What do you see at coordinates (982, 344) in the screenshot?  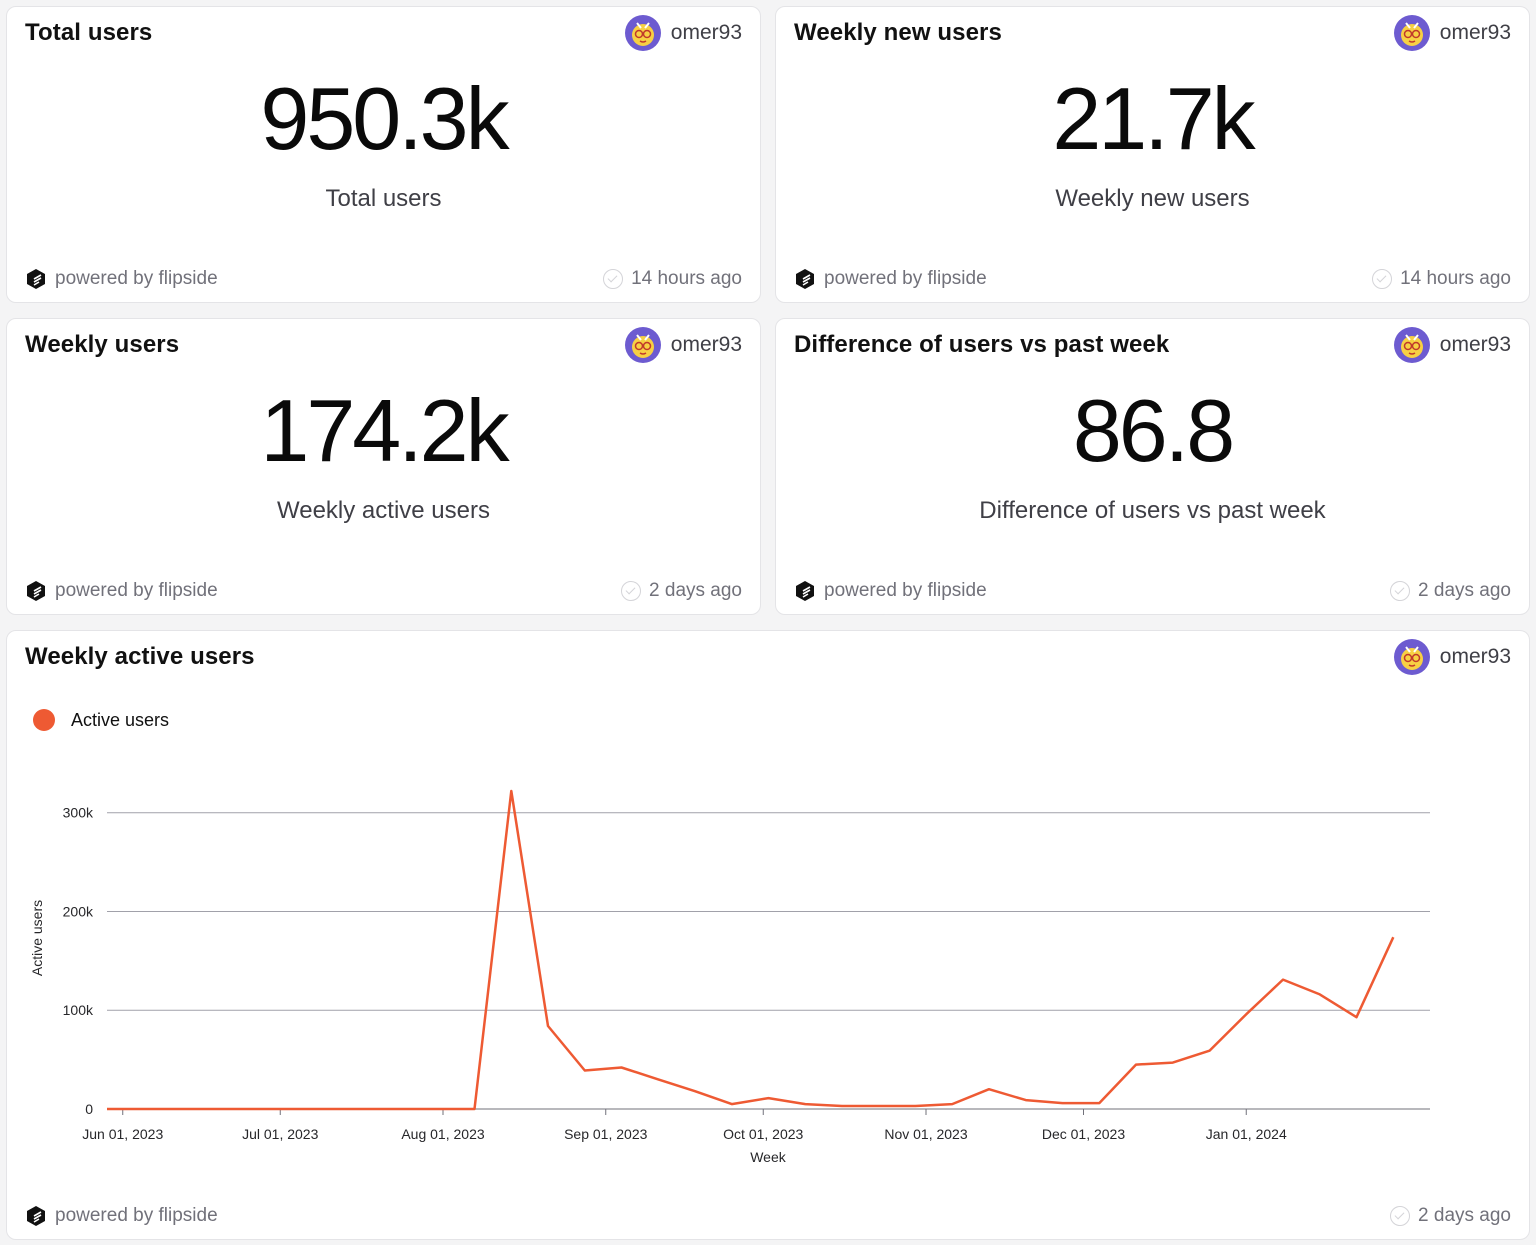 I see `card-title: Difference of users vs past week` at bounding box center [982, 344].